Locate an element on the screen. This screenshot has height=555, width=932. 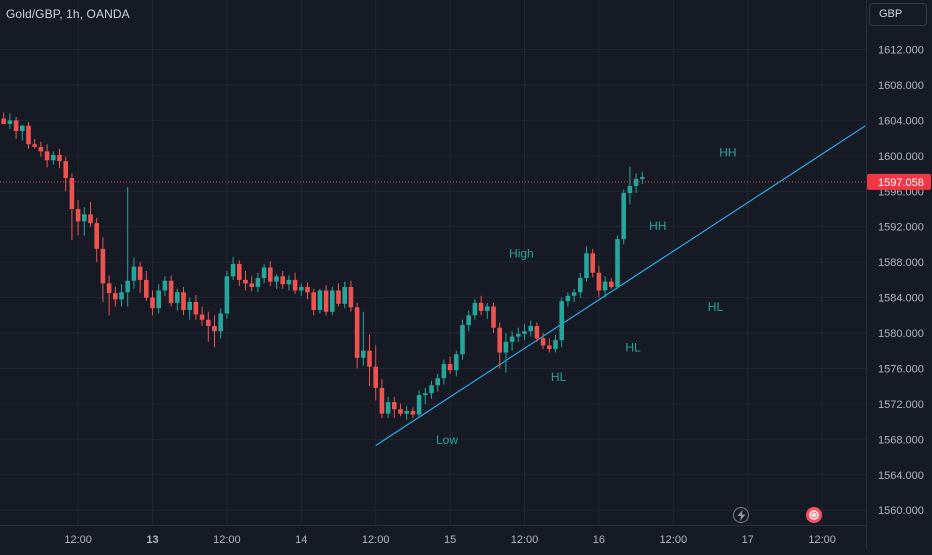
x-axis: 12:00 13 12:00 14 12:00 15 12:00 16 12:00 17 12:00 is located at coordinates (450, 540).